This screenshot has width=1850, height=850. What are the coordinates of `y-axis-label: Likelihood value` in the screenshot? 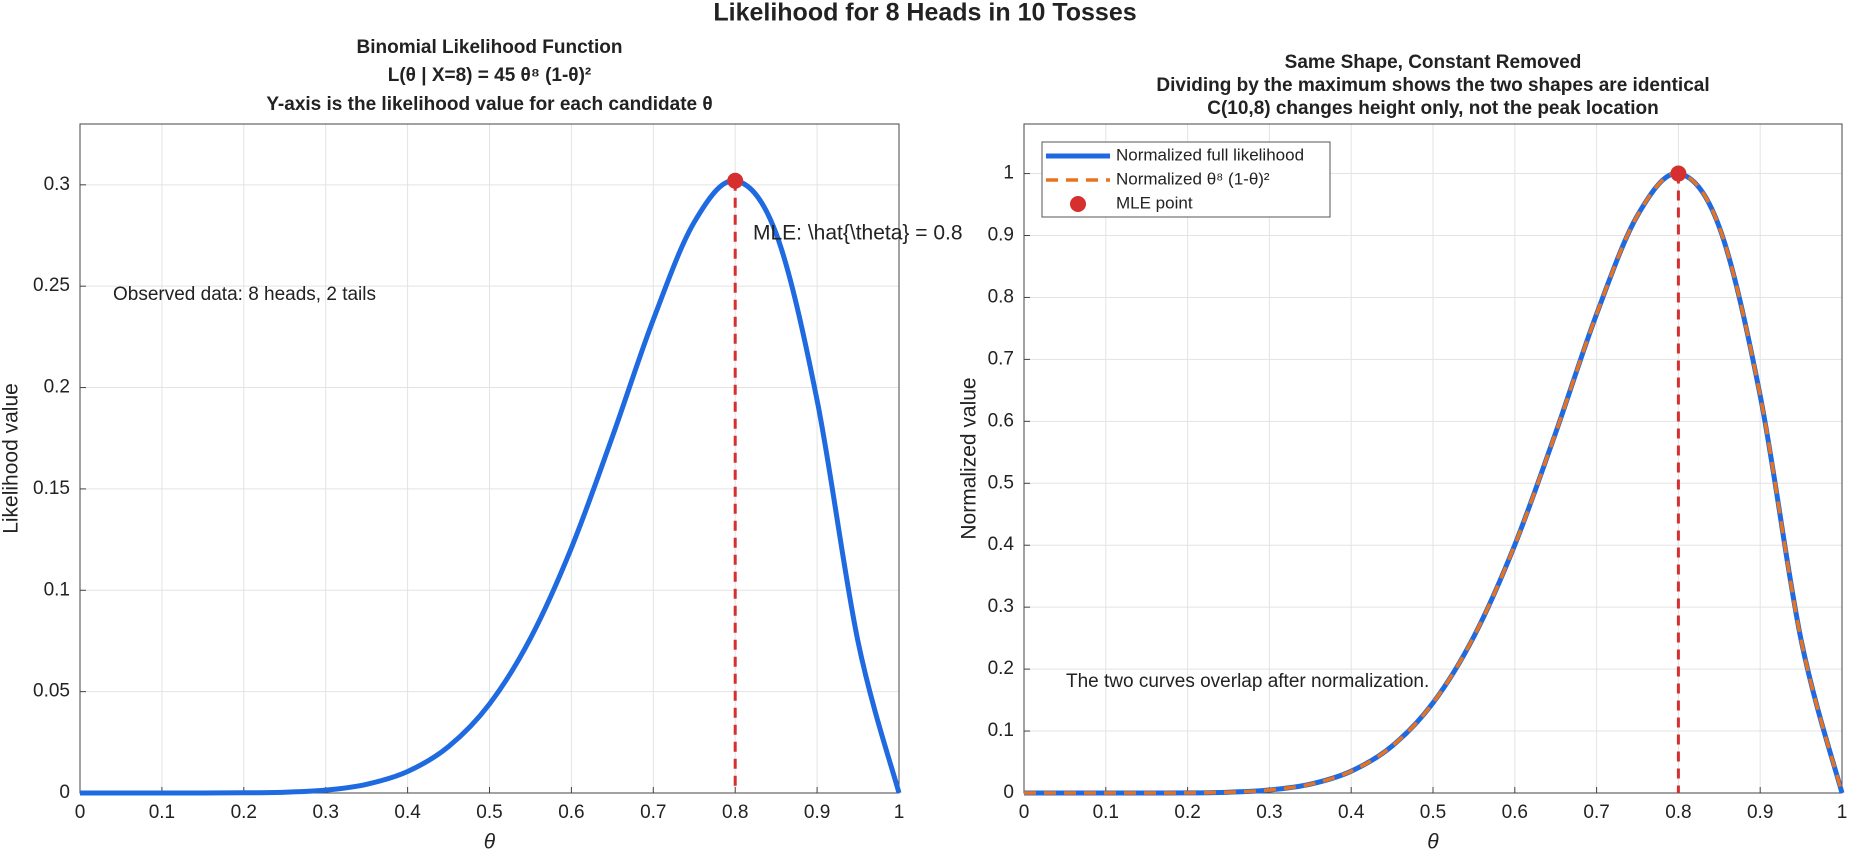 It's located at (11, 458).